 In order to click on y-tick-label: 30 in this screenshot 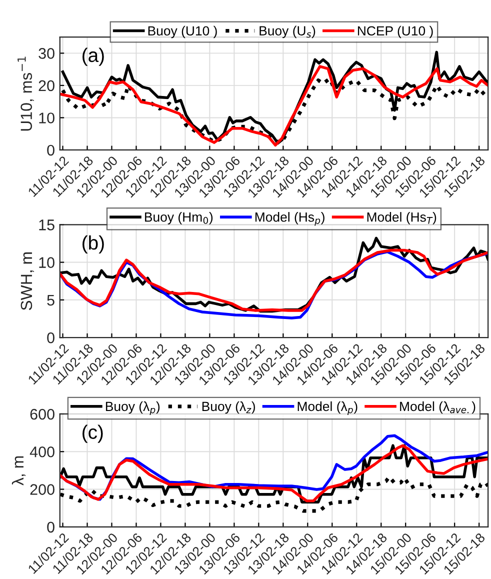, I will do `click(46, 53)`.